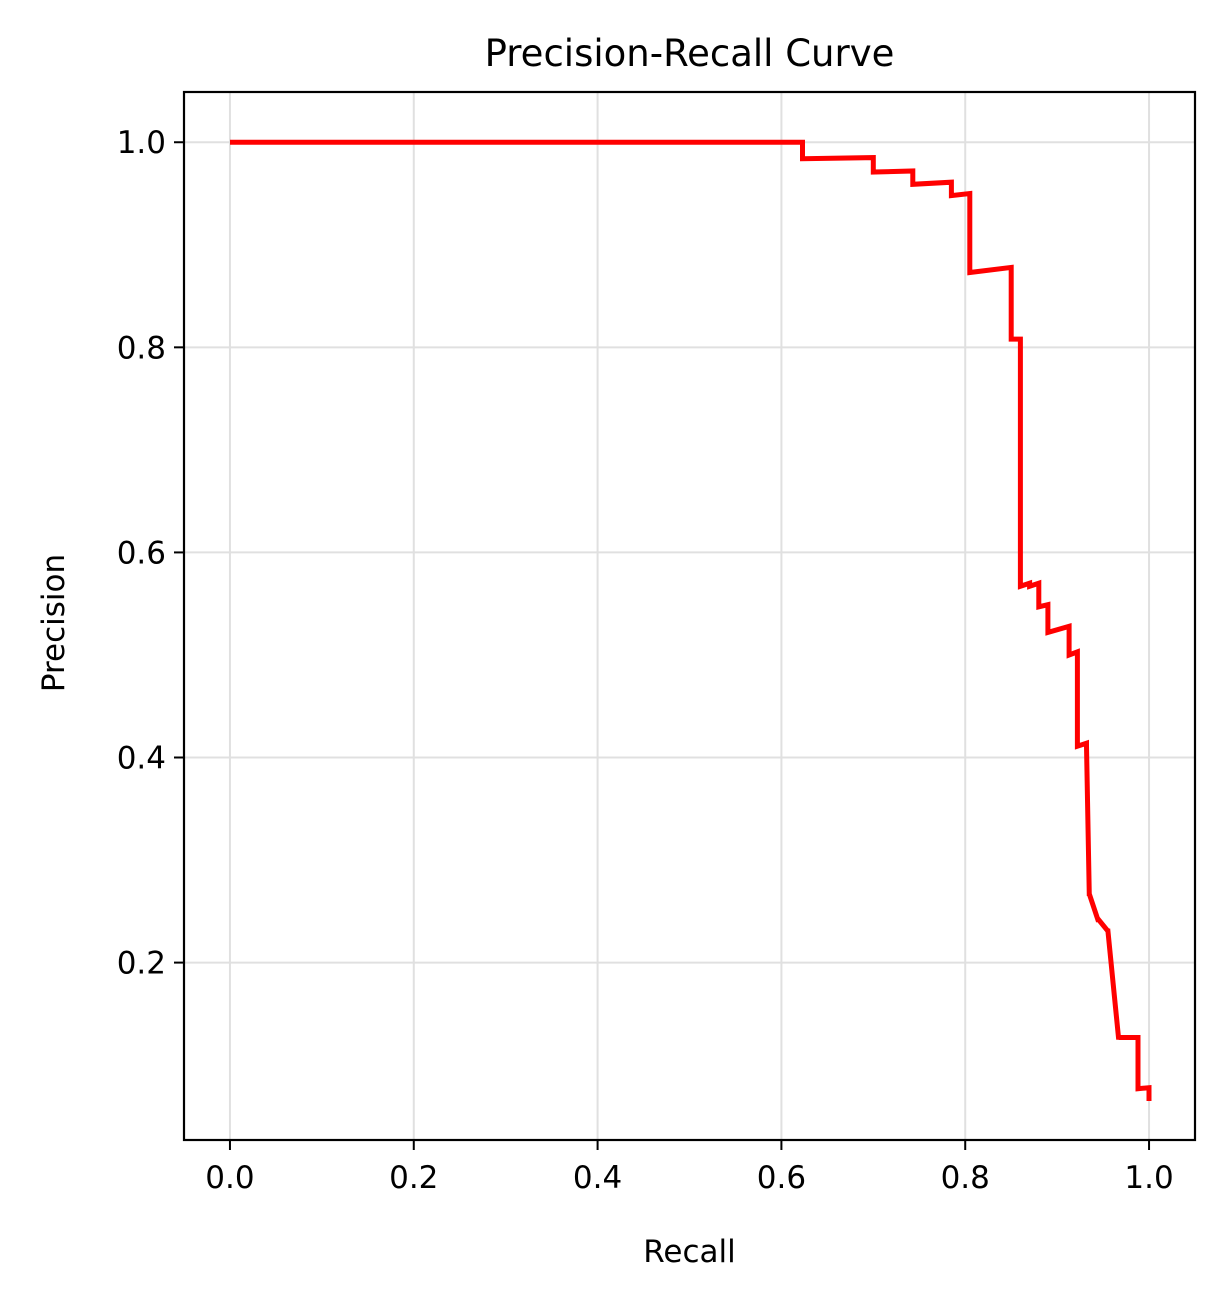  I want to click on x-axis-label: Recall, so click(689, 1252).